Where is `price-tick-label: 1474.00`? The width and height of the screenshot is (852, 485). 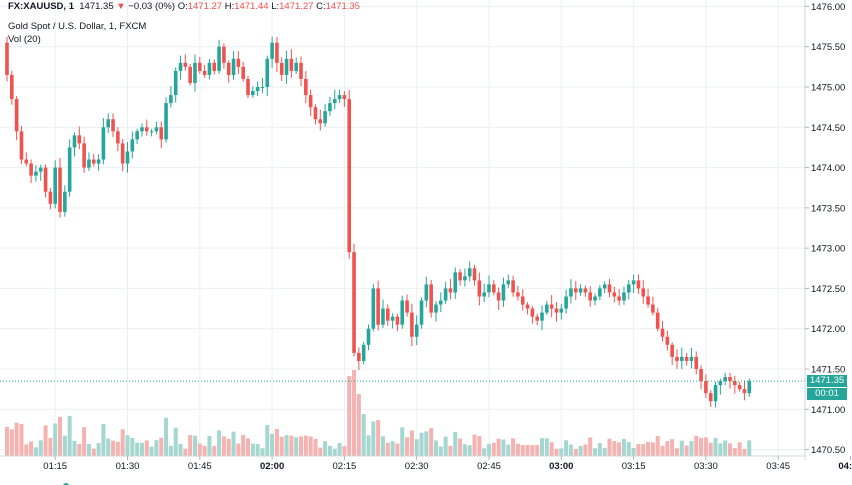
price-tick-label: 1474.00 is located at coordinates (828, 168).